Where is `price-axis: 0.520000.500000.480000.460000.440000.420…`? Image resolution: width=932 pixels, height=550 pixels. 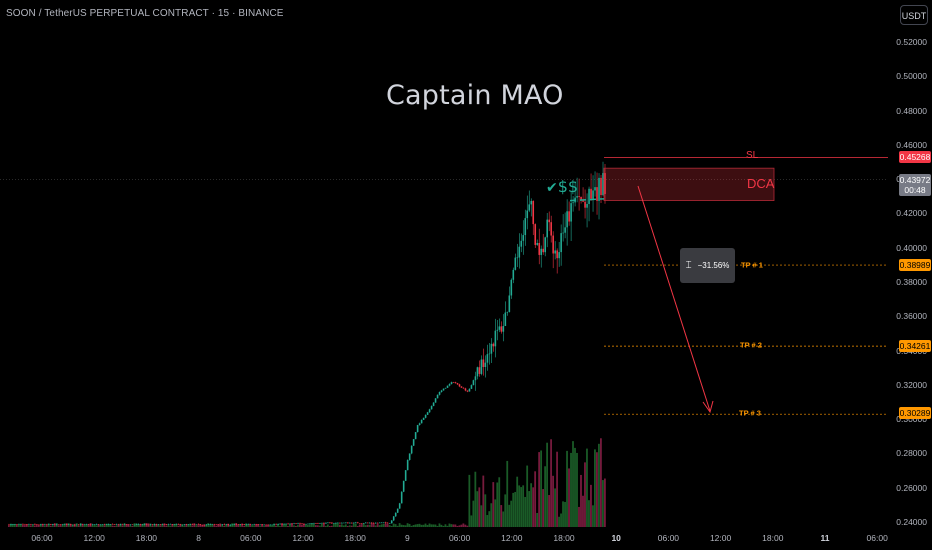 price-axis: 0.520000.500000.480000.460000.440000.420… is located at coordinates (910, 275).